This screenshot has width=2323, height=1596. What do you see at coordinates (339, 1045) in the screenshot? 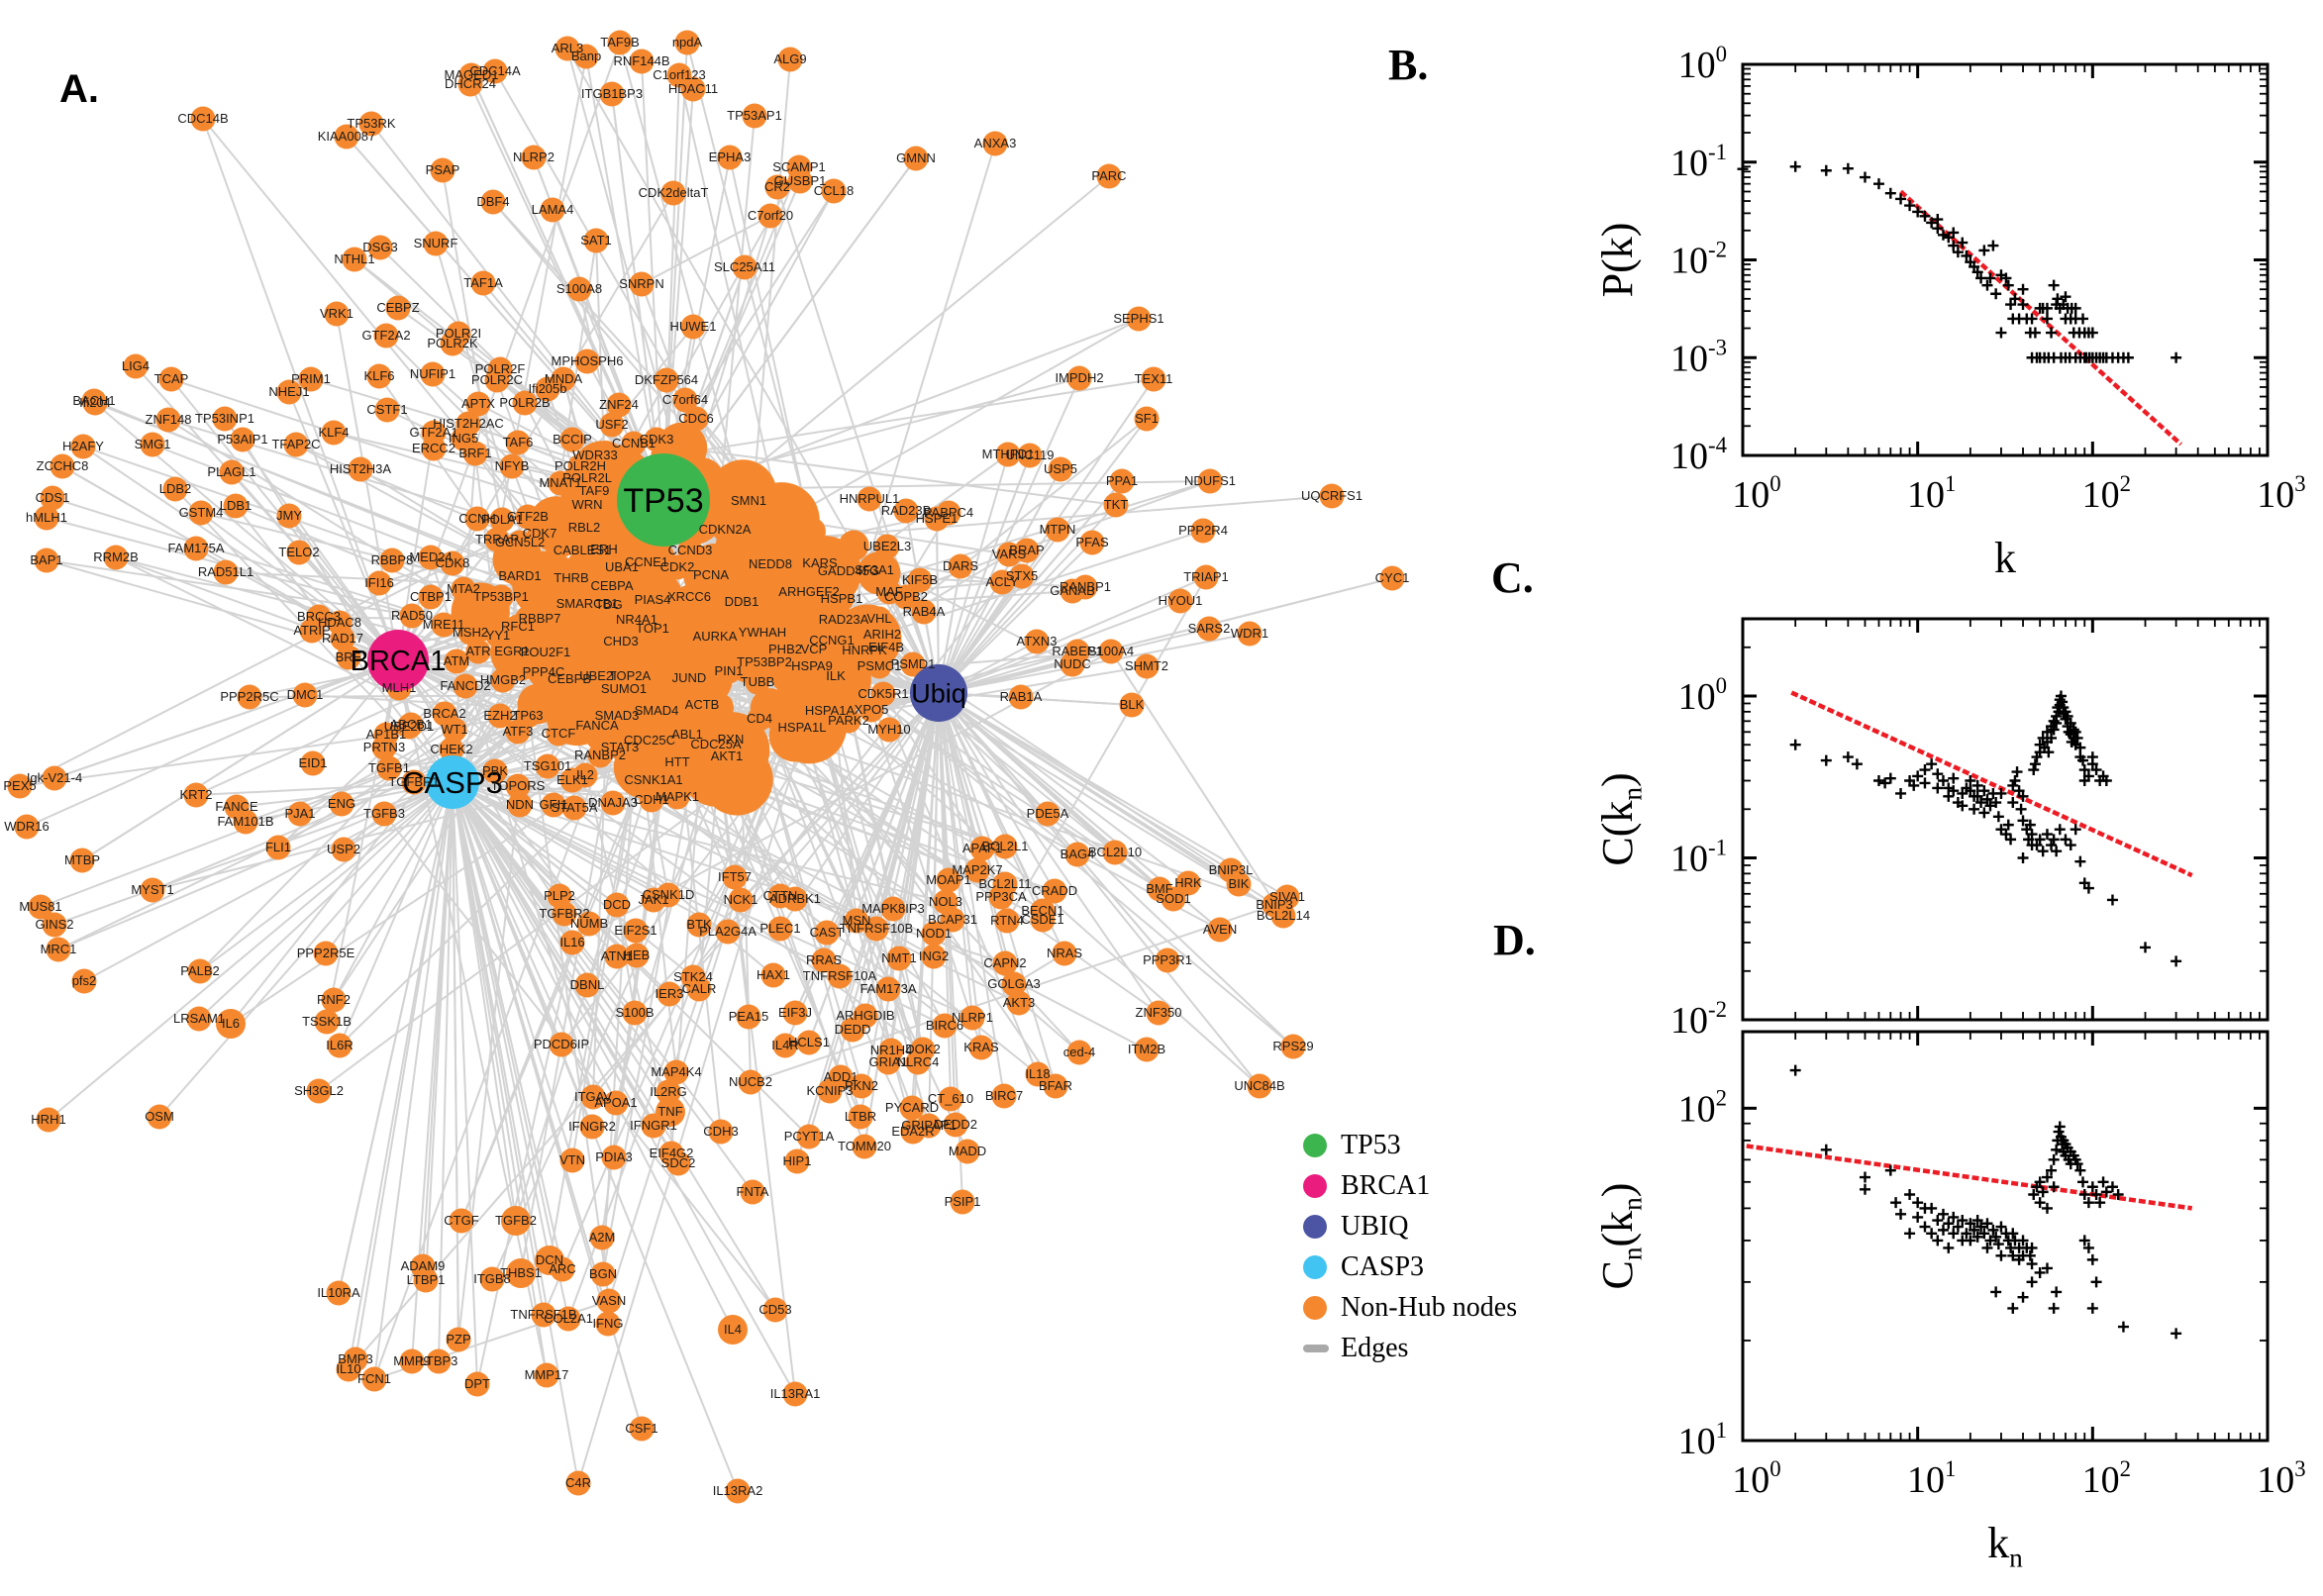
I see `node-label: IL6R` at bounding box center [339, 1045].